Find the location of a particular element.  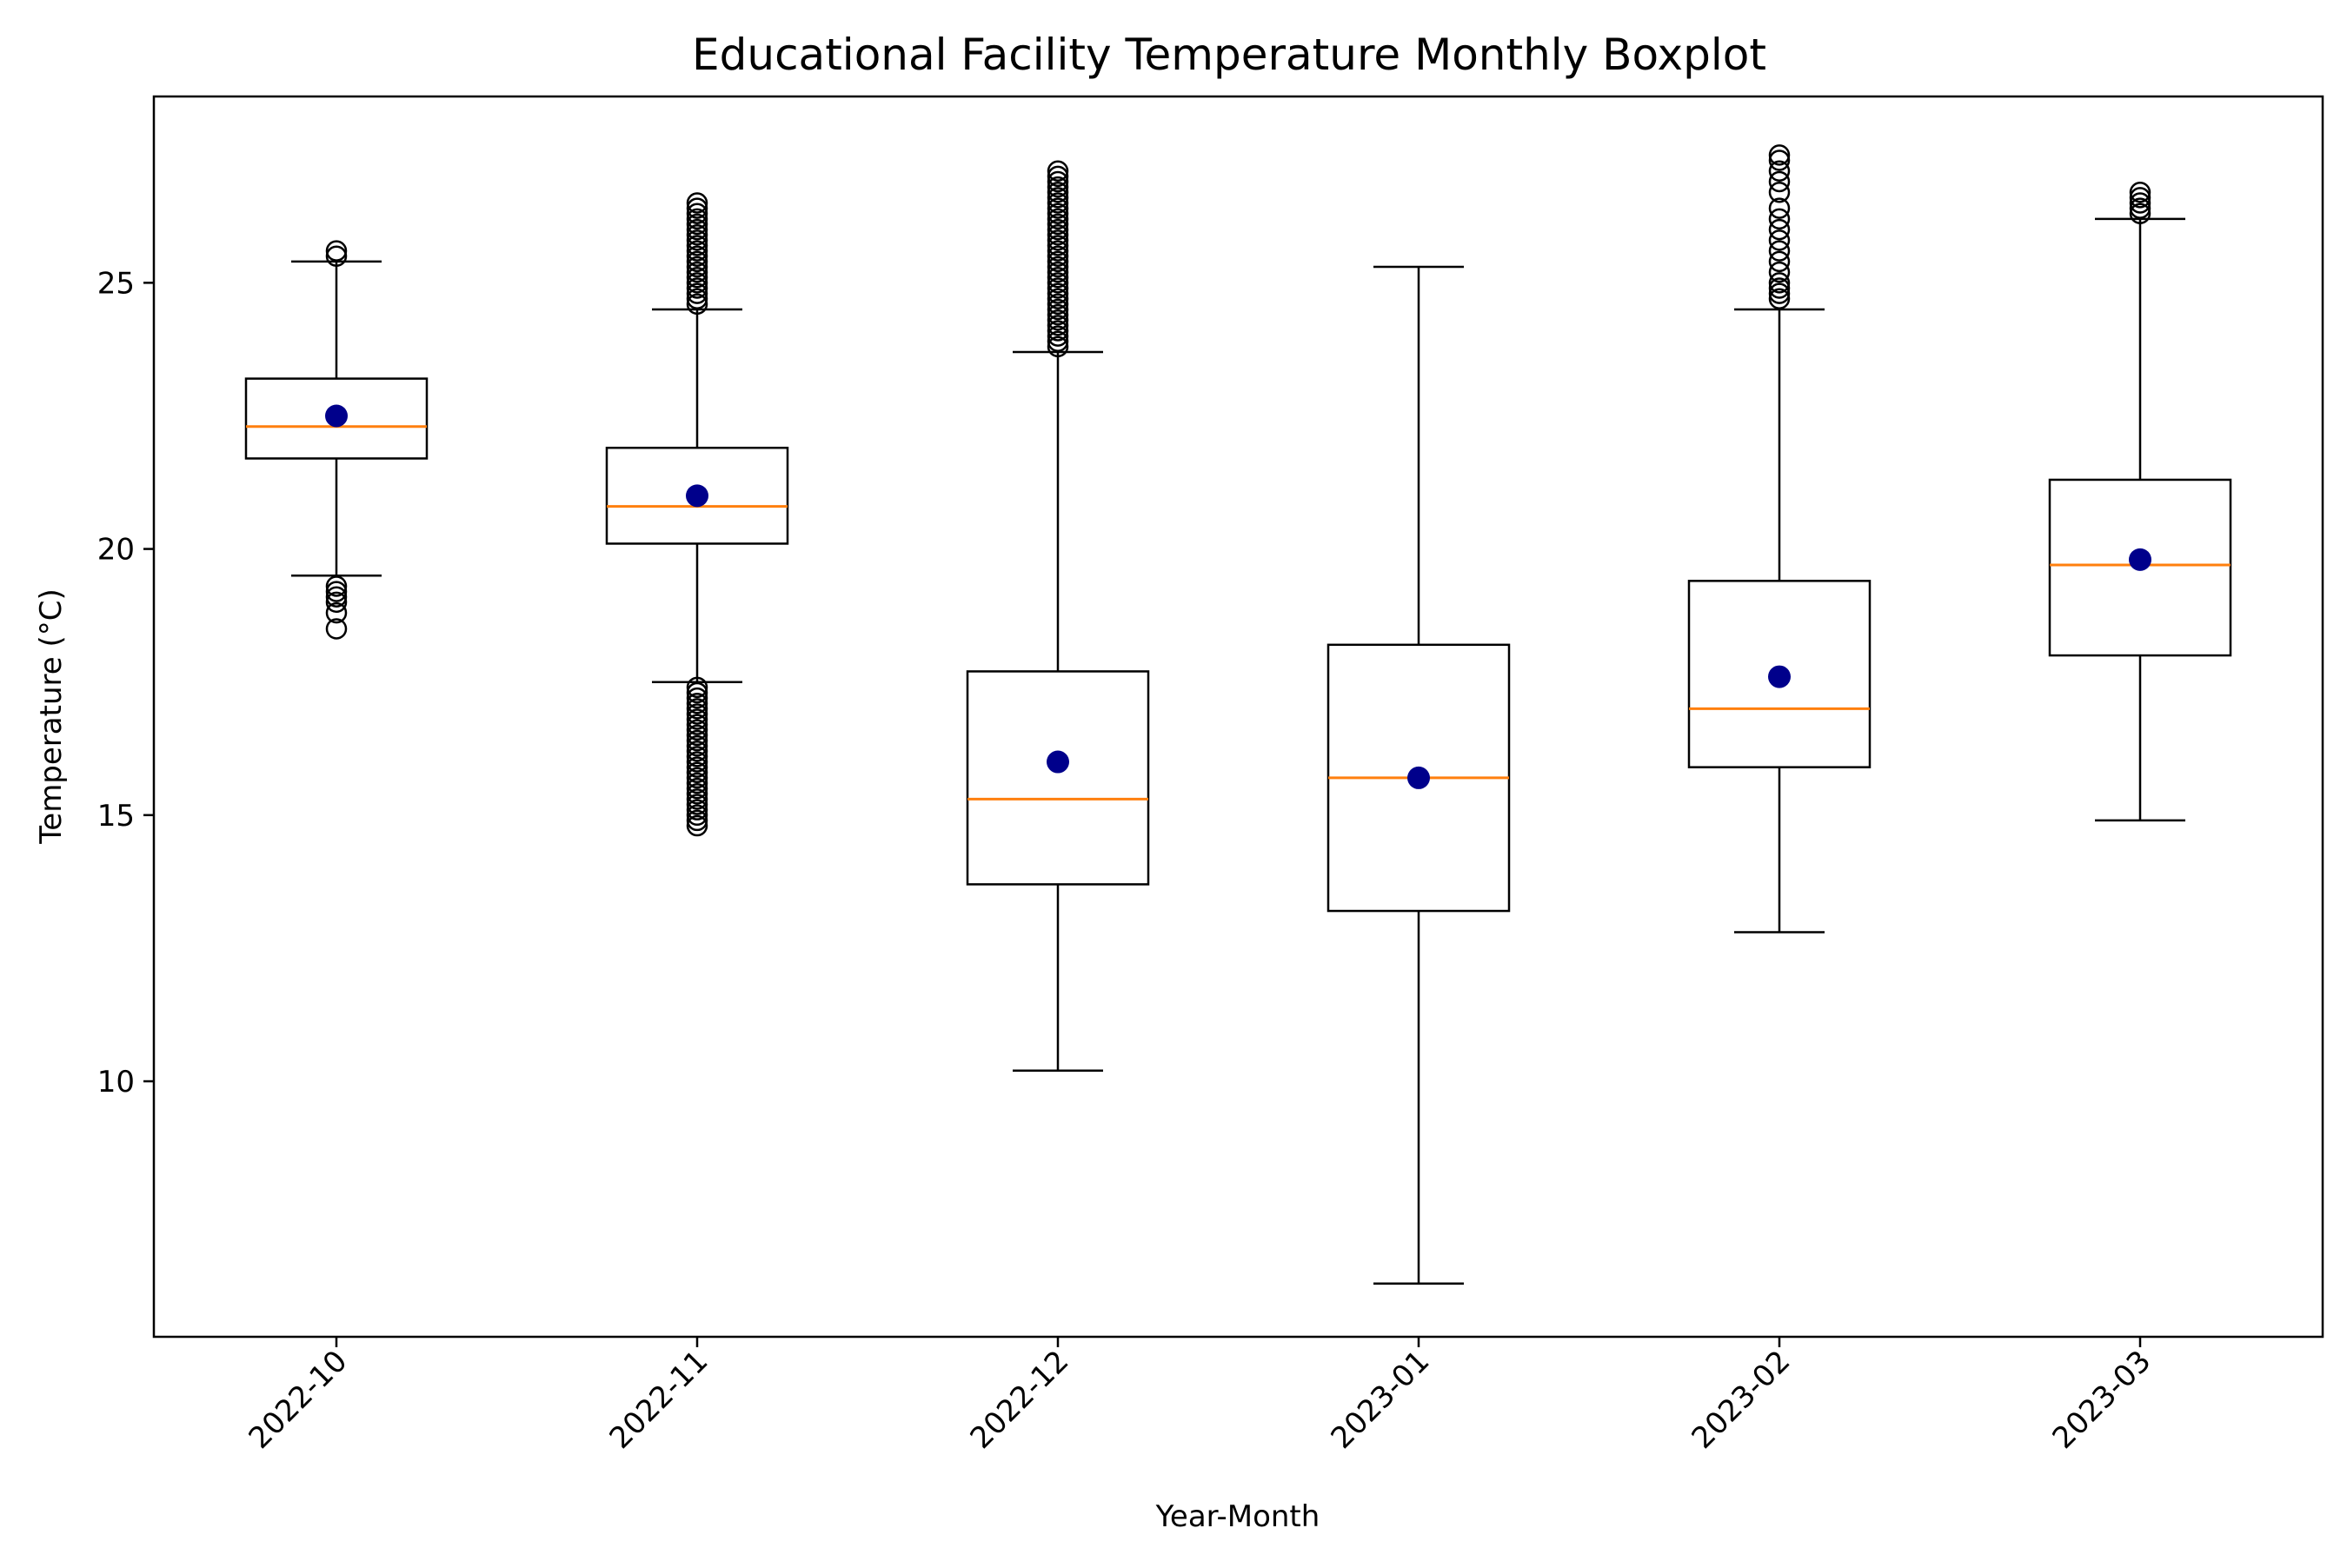

x-tick-label: 2023-01 is located at coordinates (1381, 1400).